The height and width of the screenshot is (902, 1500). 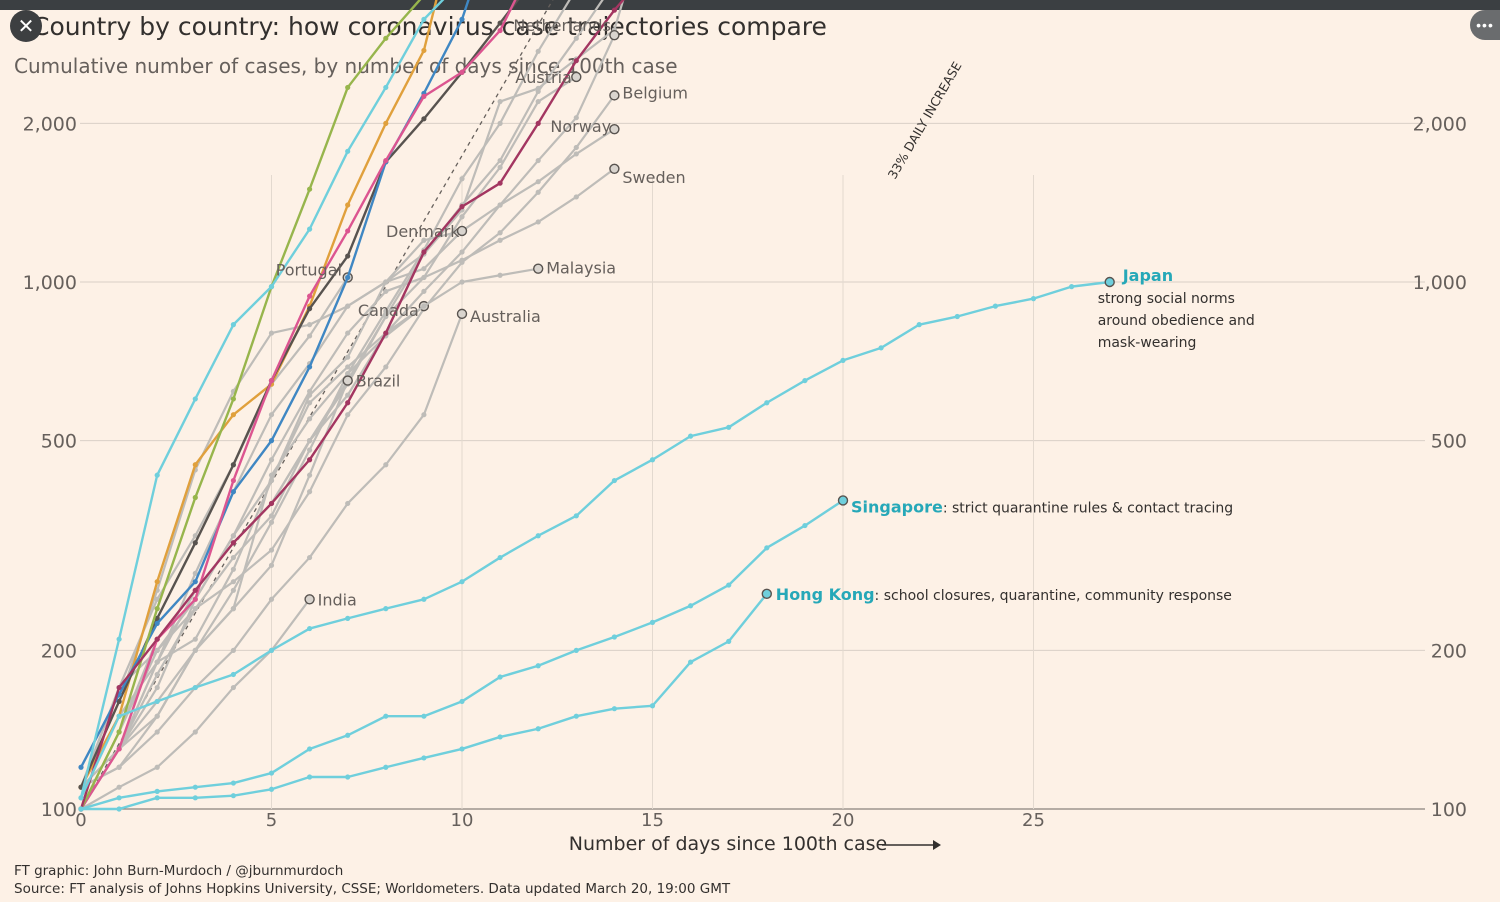 I want to click on y-tick-label-left: 100, so click(x=59, y=810).